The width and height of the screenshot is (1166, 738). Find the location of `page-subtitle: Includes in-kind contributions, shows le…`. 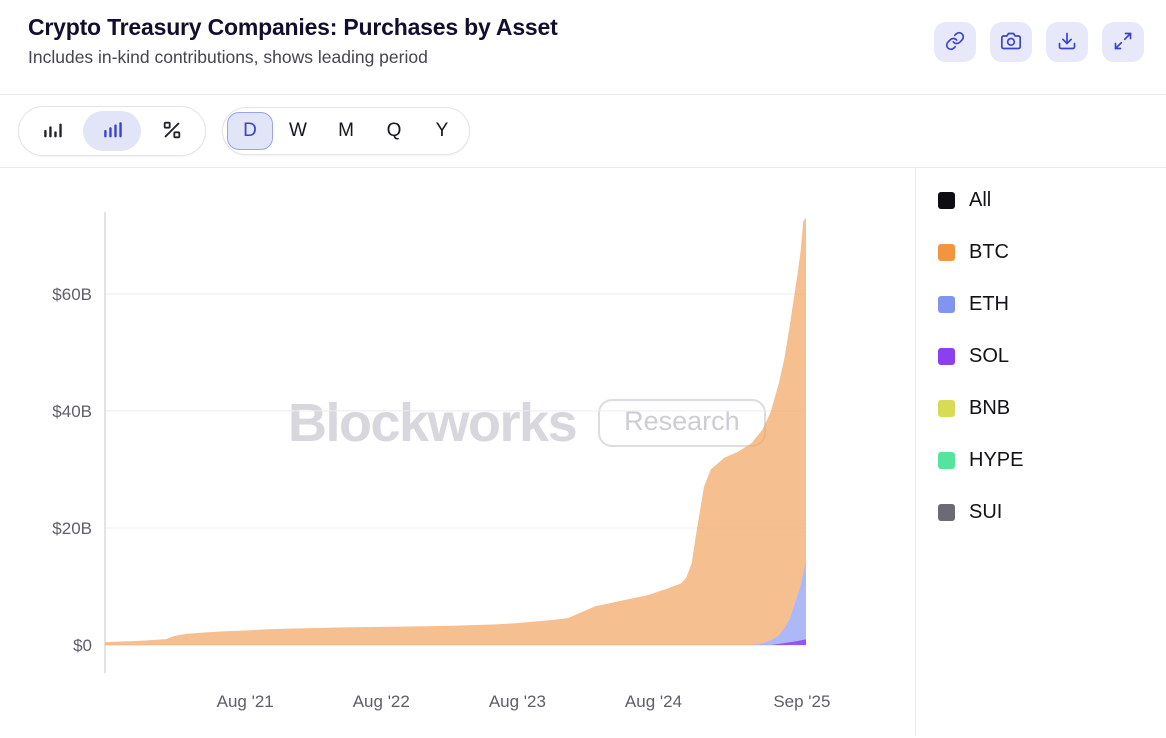

page-subtitle: Includes in-kind contributions, shows le… is located at coordinates (228, 57).